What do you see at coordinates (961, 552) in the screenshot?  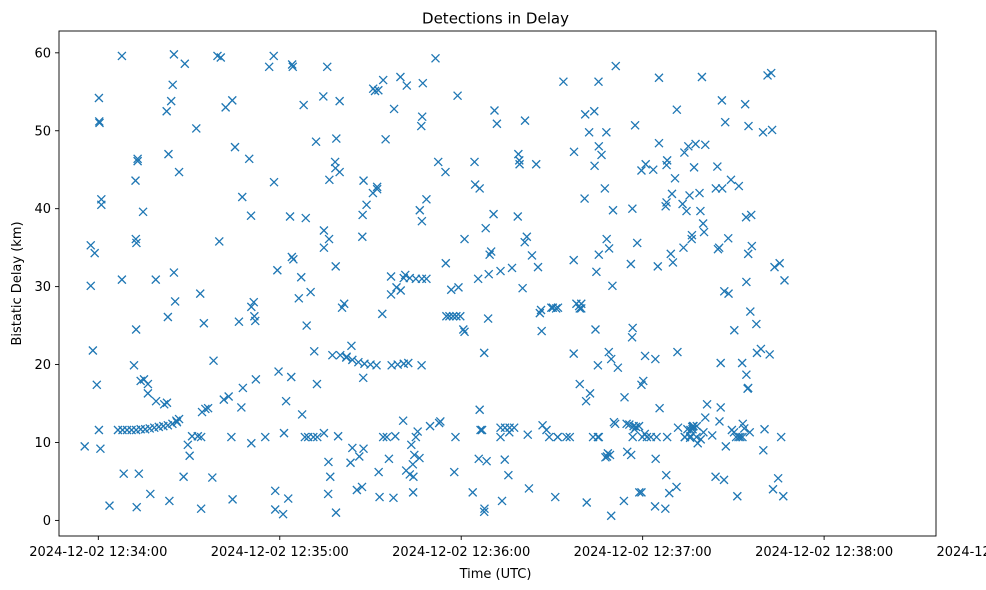 I see `x-tick-label: 2024-12-02 12:39:00` at bounding box center [961, 552].